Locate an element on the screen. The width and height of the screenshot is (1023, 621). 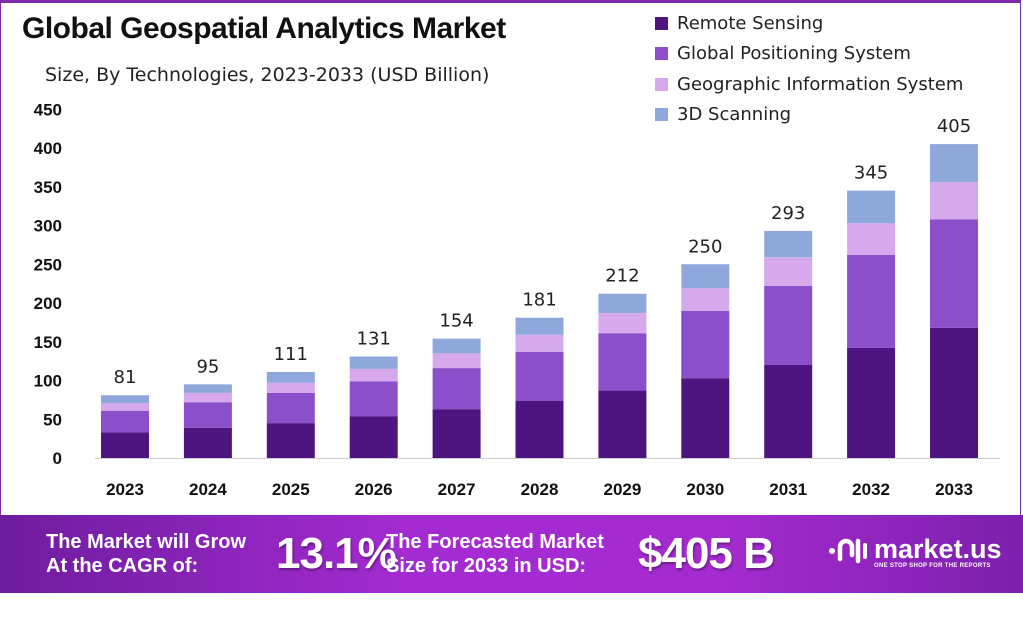
y-tick-label: 350 is located at coordinates (48, 187).